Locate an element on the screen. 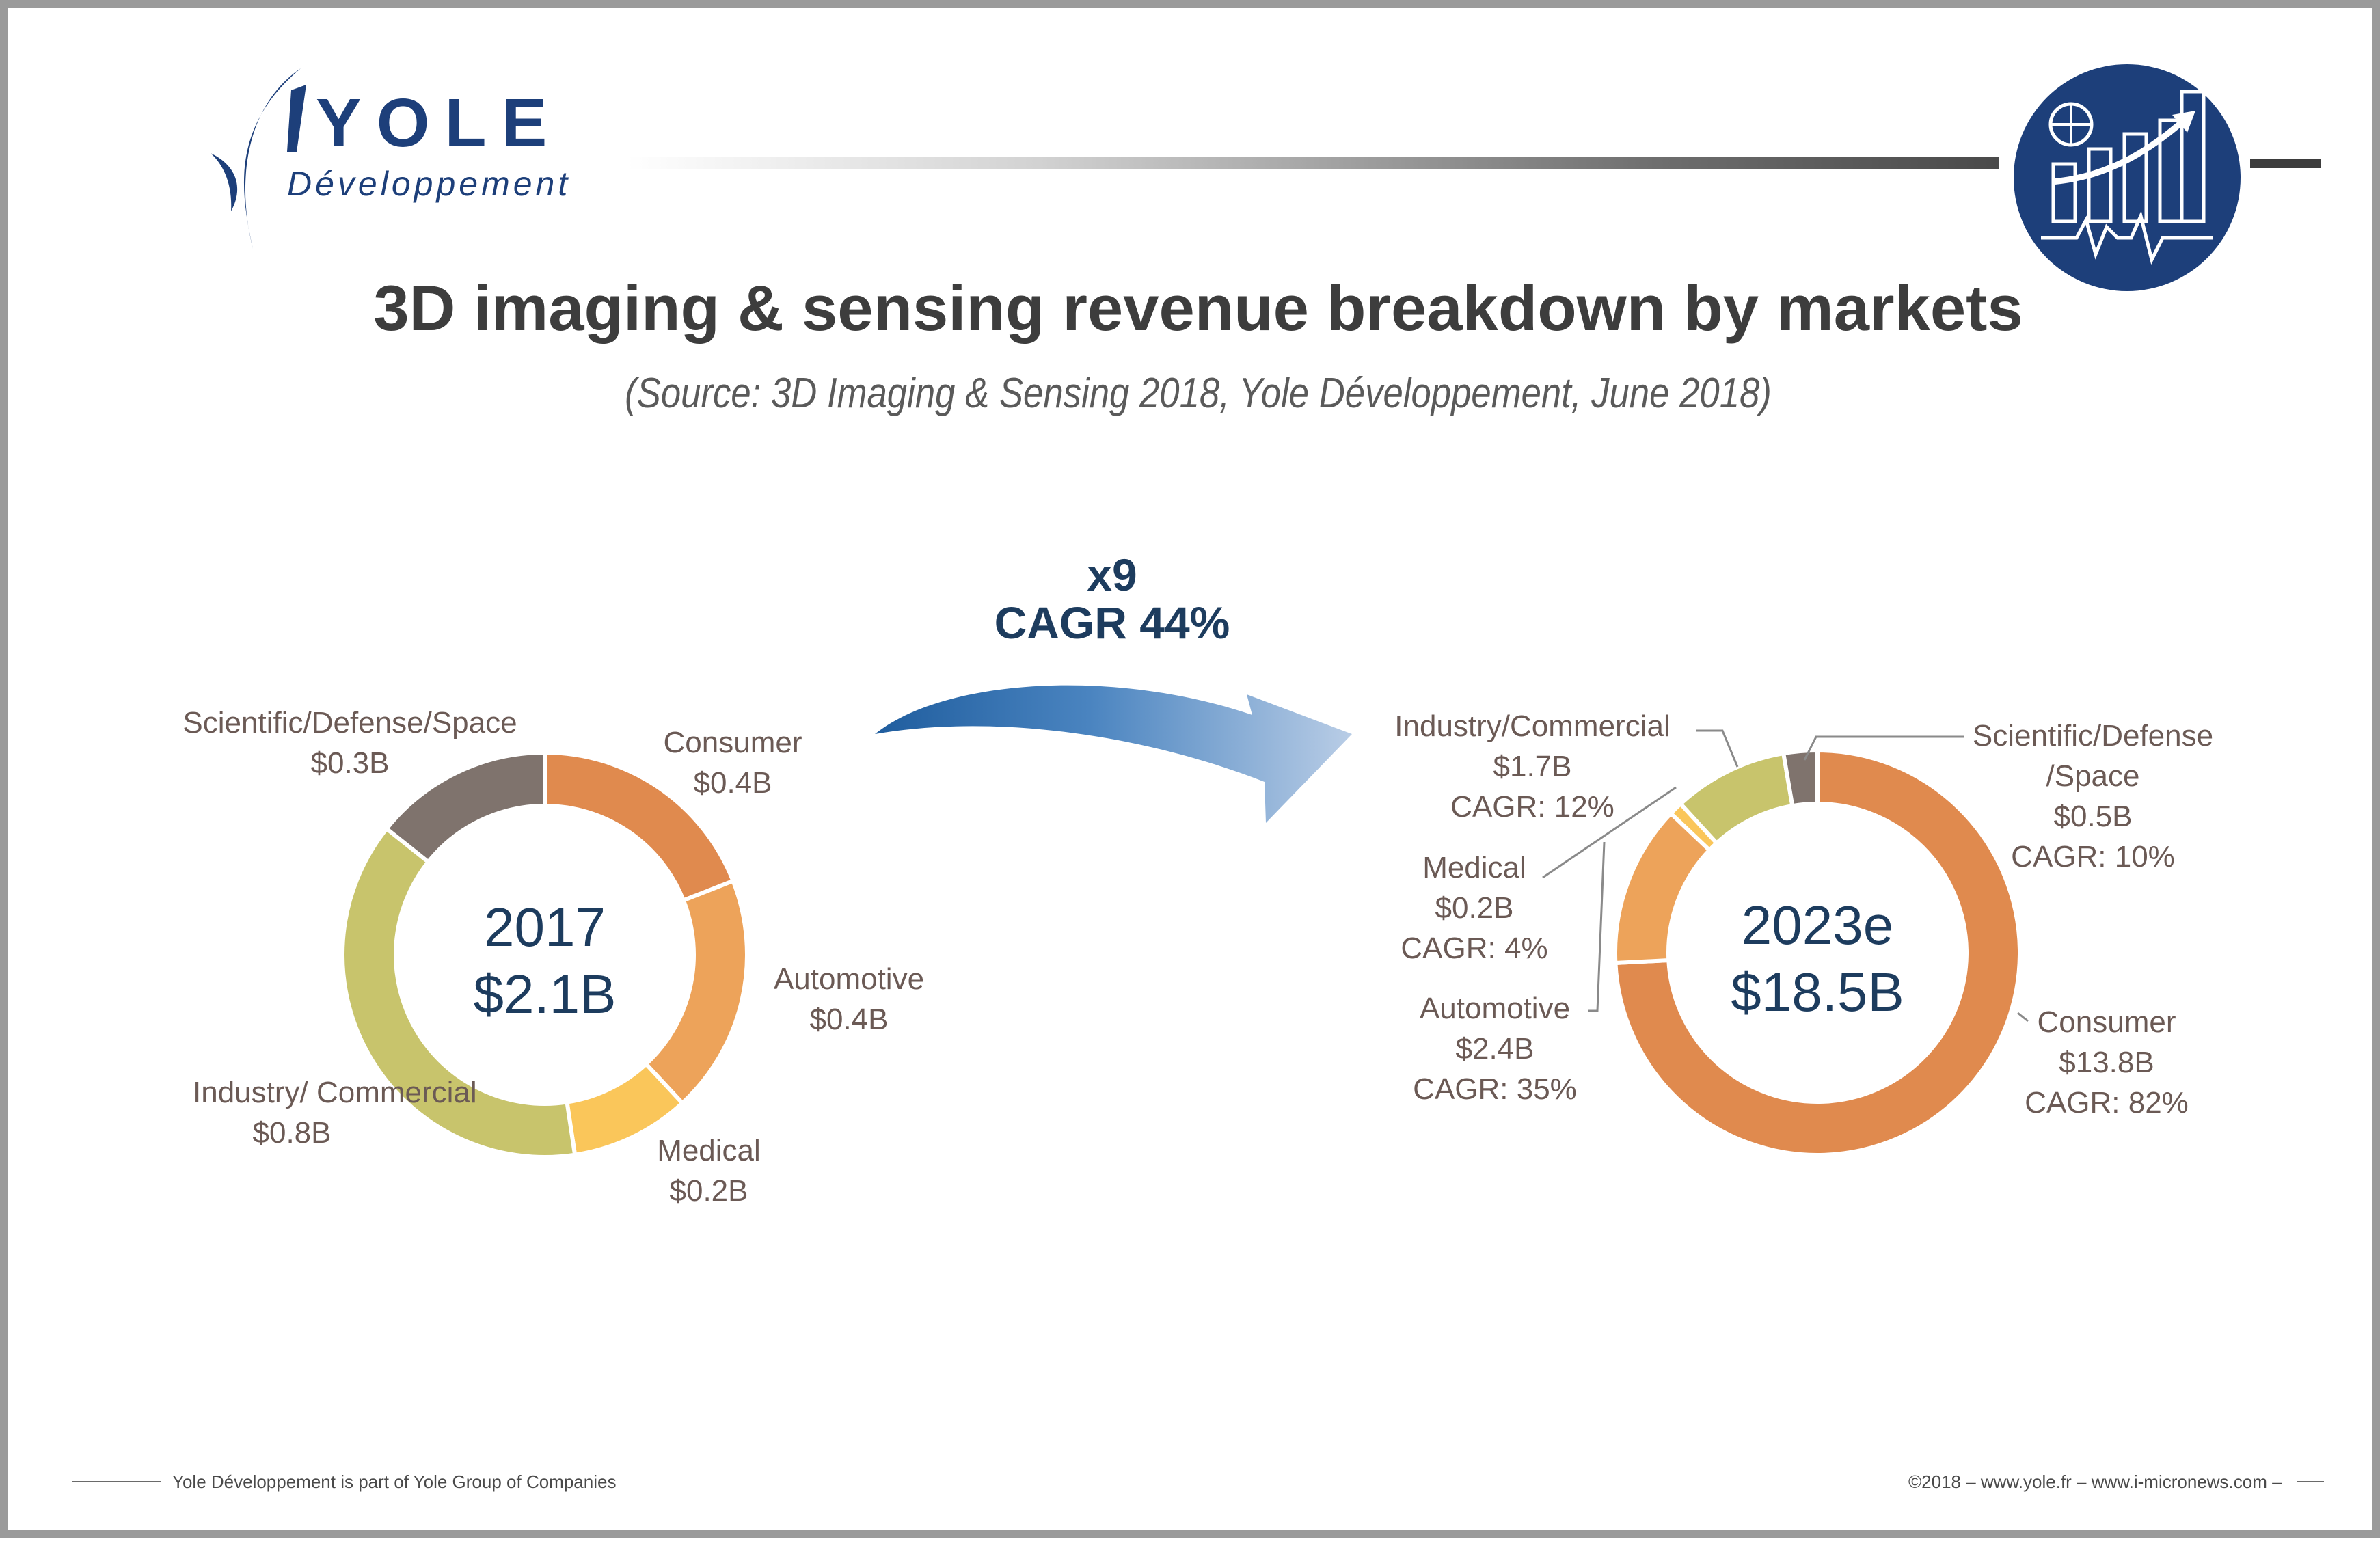 This screenshot has width=2380, height=1546. donut-2017-slice-industry-commercial is located at coordinates (459, 993).